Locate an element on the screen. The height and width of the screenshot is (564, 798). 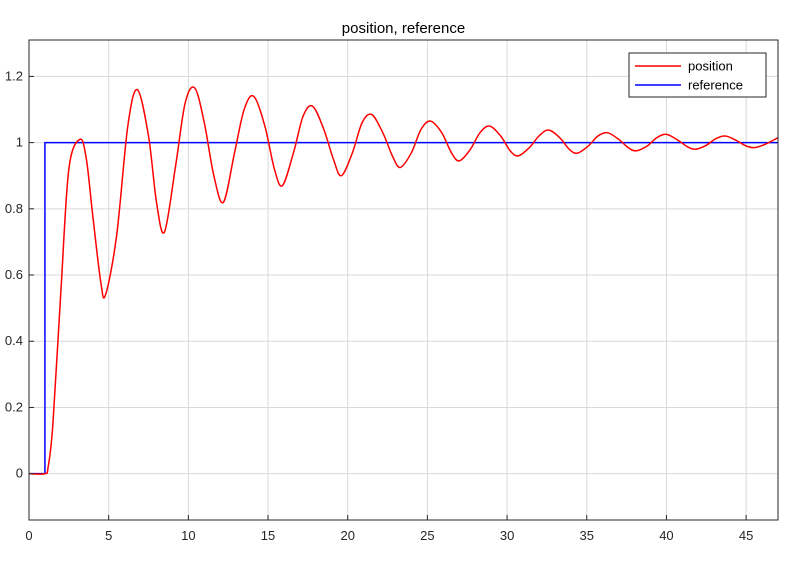
x-tick-label: 25 is located at coordinates (427, 535).